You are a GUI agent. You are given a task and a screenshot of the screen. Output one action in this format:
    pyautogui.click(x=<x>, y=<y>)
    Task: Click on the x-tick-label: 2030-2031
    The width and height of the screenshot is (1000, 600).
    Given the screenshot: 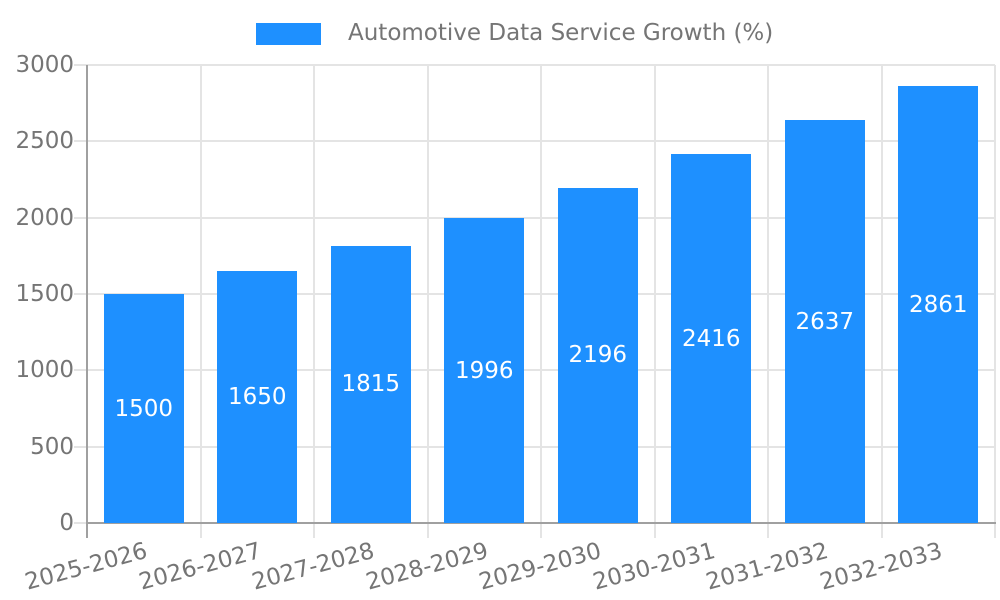 What is the action you would take?
    pyautogui.click(x=654, y=567)
    